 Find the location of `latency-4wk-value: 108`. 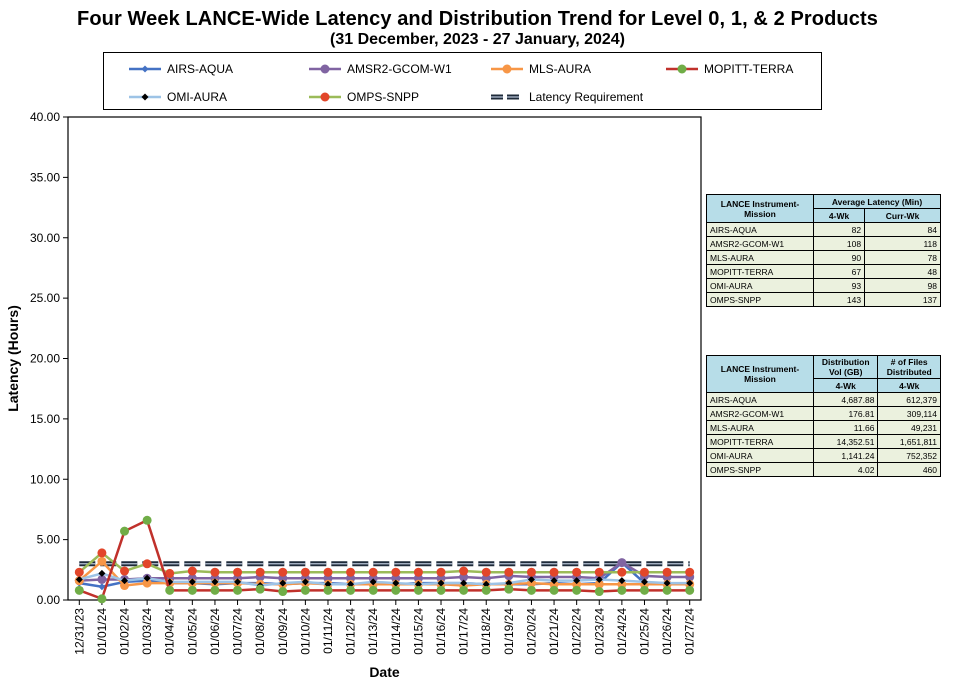

latency-4wk-value: 108 is located at coordinates (839, 243).